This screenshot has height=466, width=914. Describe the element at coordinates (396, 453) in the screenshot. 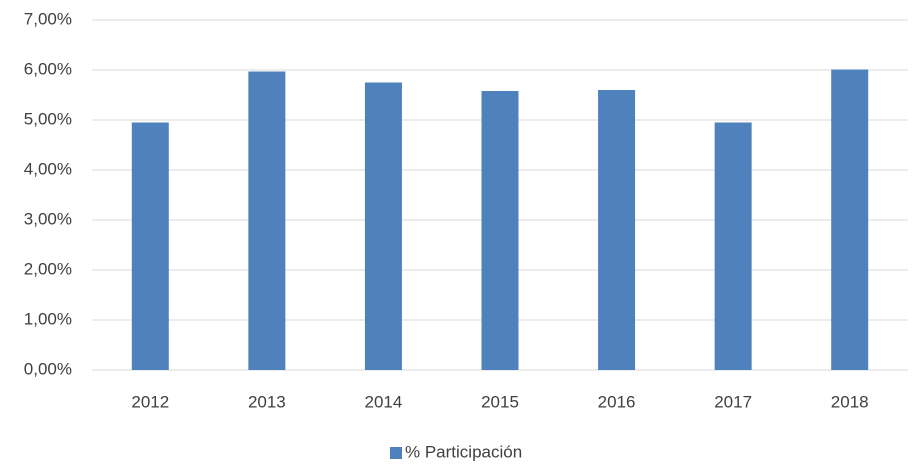

I see `legend-swatch` at that location.